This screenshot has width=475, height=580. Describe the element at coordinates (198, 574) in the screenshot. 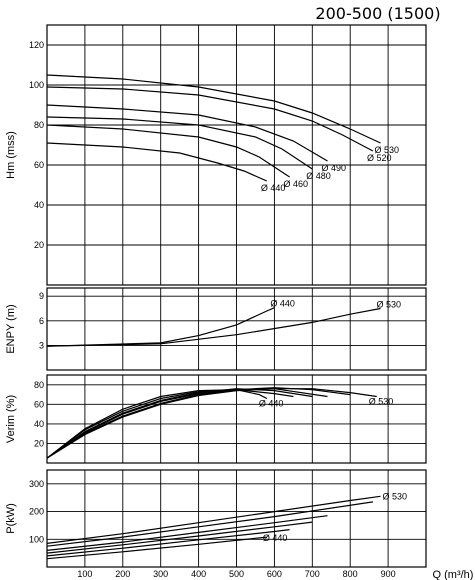

I see `x-tick-label: 400` at that location.